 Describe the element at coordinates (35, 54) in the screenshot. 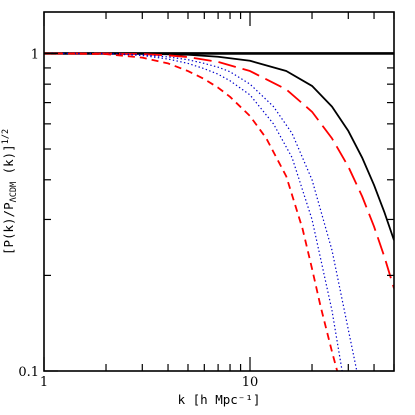

I see `y-tick-label: 1` at that location.